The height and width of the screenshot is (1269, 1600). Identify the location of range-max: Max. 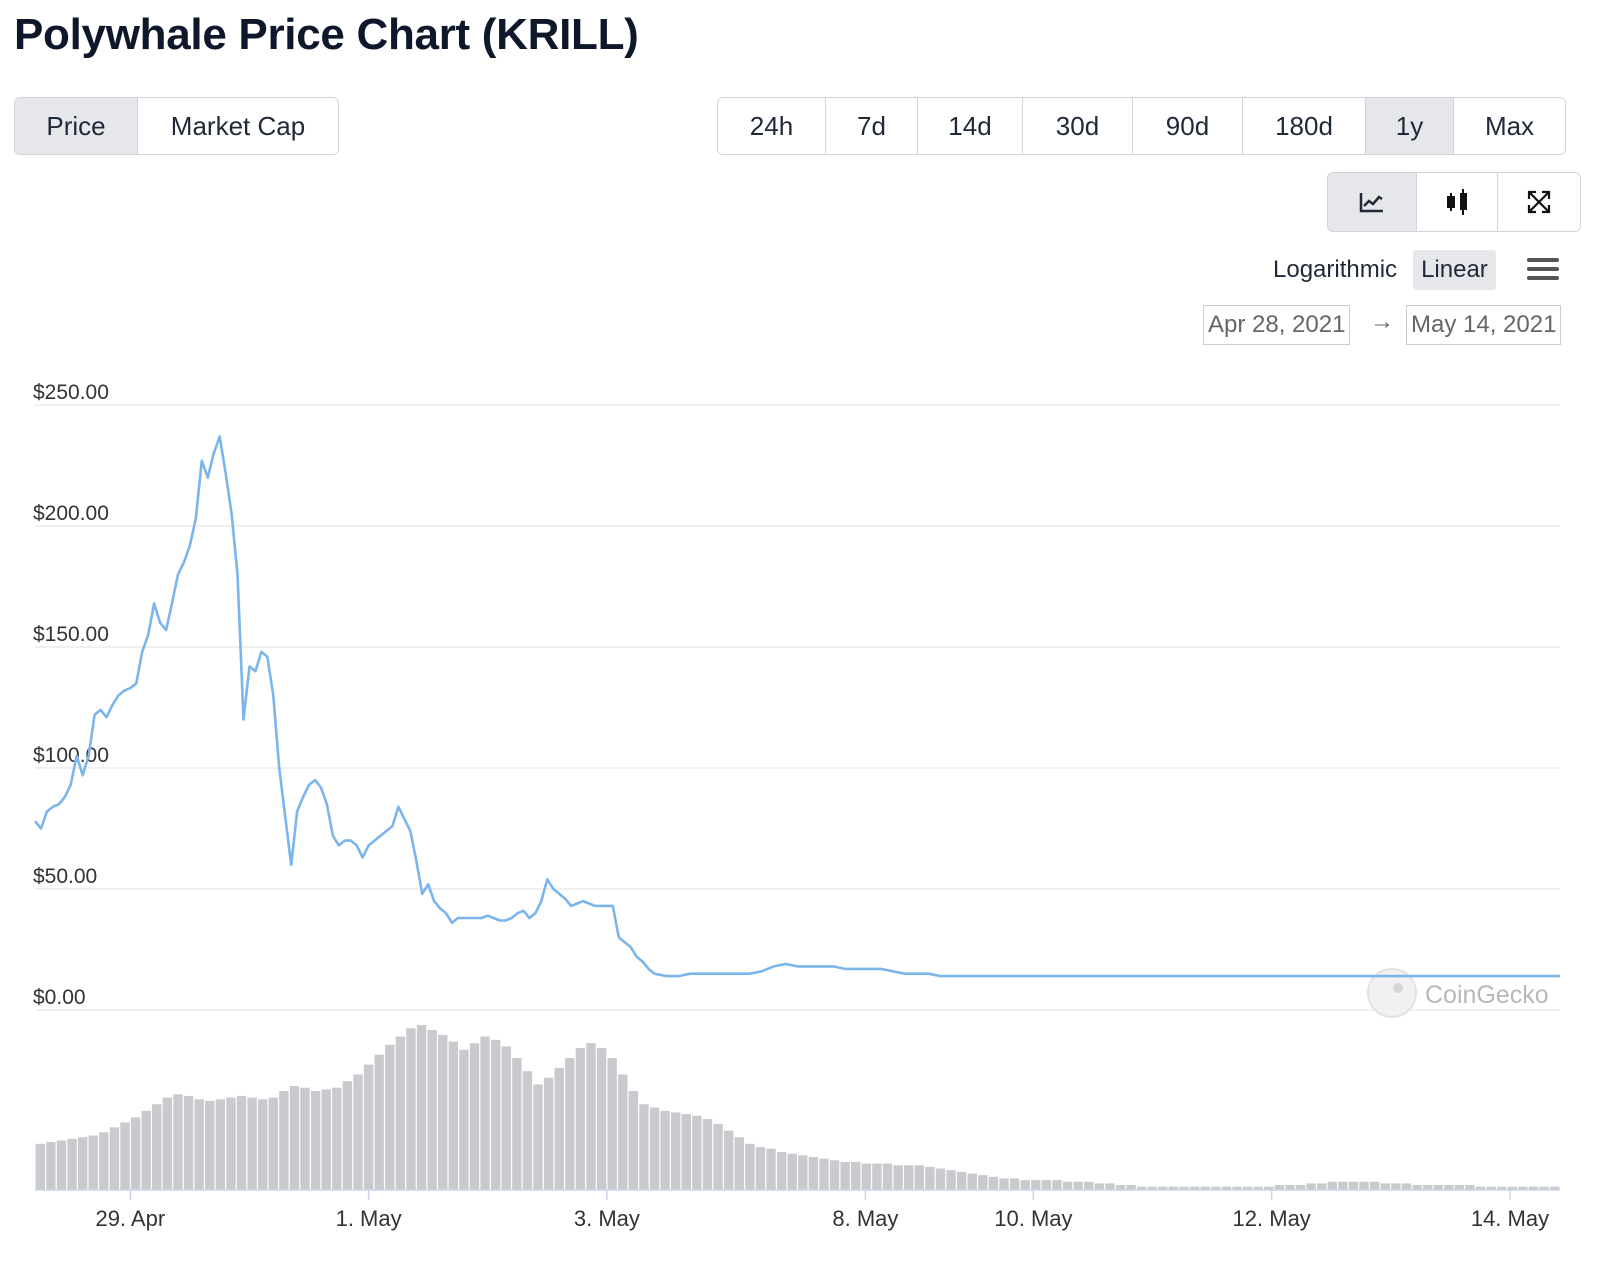
(1509, 125).